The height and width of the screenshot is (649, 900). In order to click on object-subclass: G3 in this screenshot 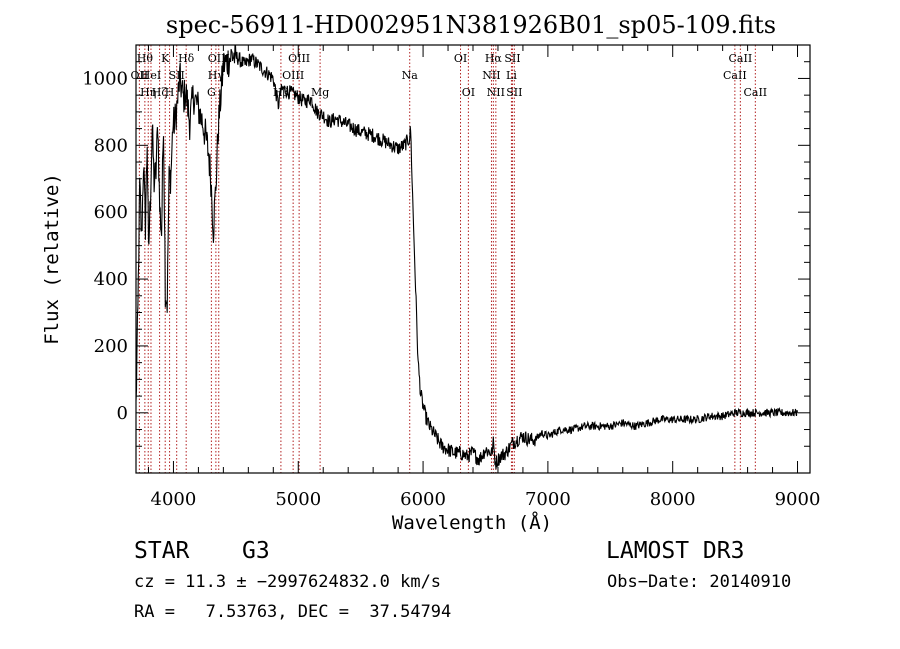, I will do `click(256, 551)`.